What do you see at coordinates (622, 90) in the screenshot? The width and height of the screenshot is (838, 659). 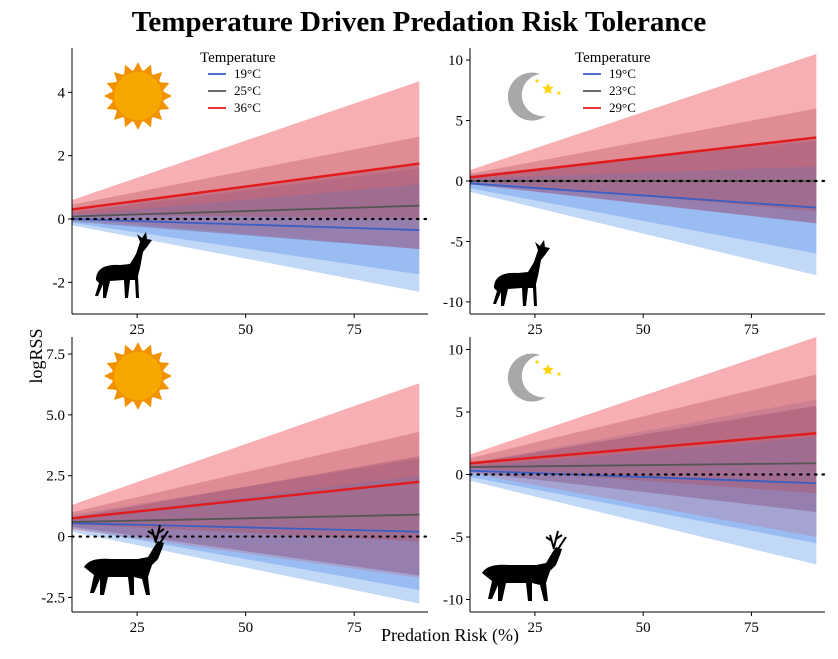 I see `legend-entry-label: 23°C` at bounding box center [622, 90].